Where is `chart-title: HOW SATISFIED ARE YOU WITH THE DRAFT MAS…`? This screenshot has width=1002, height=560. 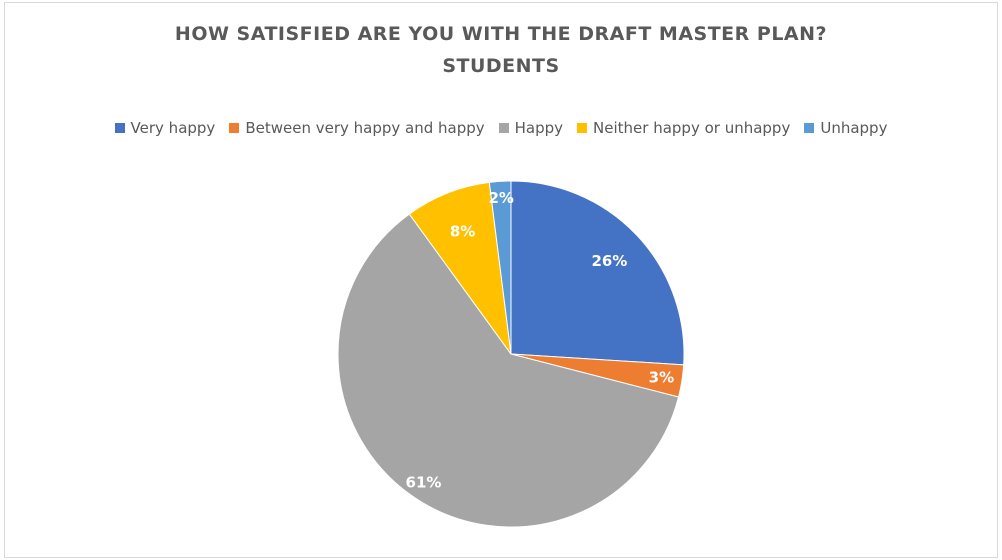 chart-title: HOW SATISFIED ARE YOU WITH THE DRAFT MAS… is located at coordinates (501, 34).